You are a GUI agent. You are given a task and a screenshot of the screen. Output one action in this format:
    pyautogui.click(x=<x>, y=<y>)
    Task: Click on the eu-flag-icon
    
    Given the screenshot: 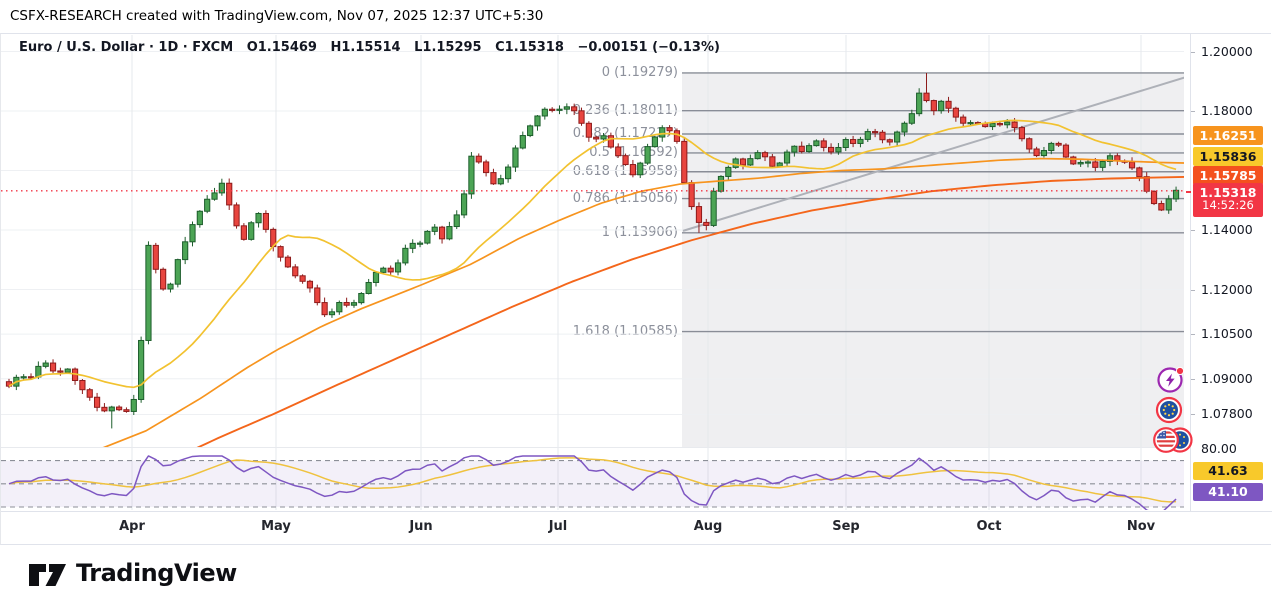 What is the action you would take?
    pyautogui.click(x=1169, y=410)
    